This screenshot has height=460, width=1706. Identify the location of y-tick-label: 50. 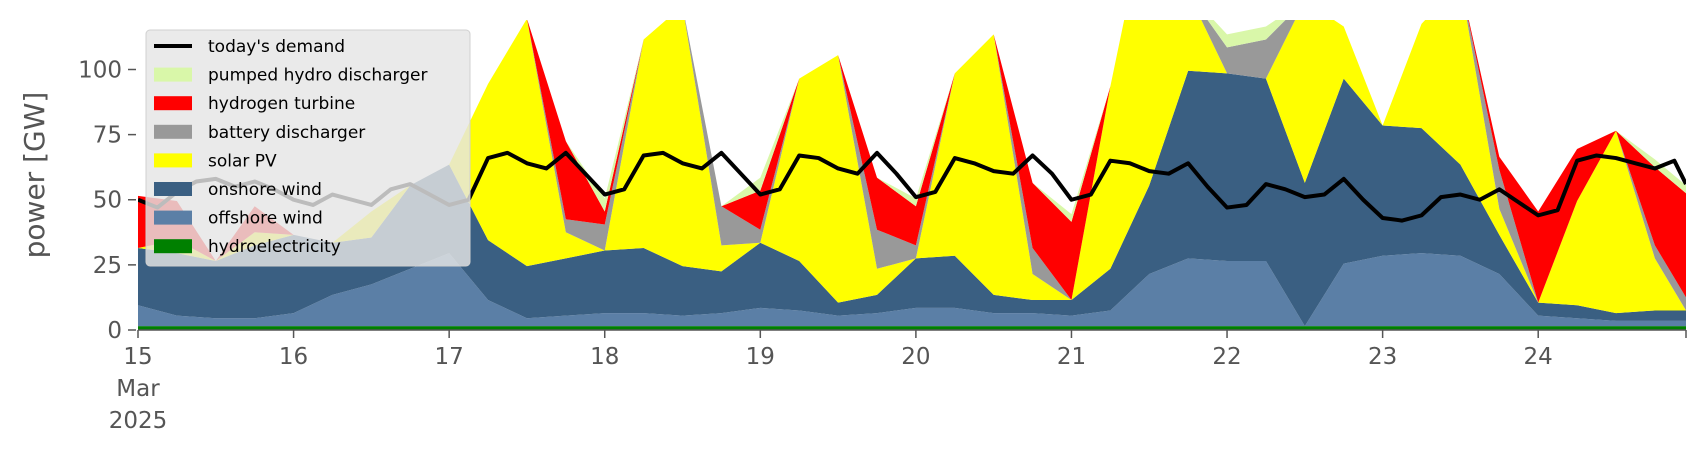
(107, 201).